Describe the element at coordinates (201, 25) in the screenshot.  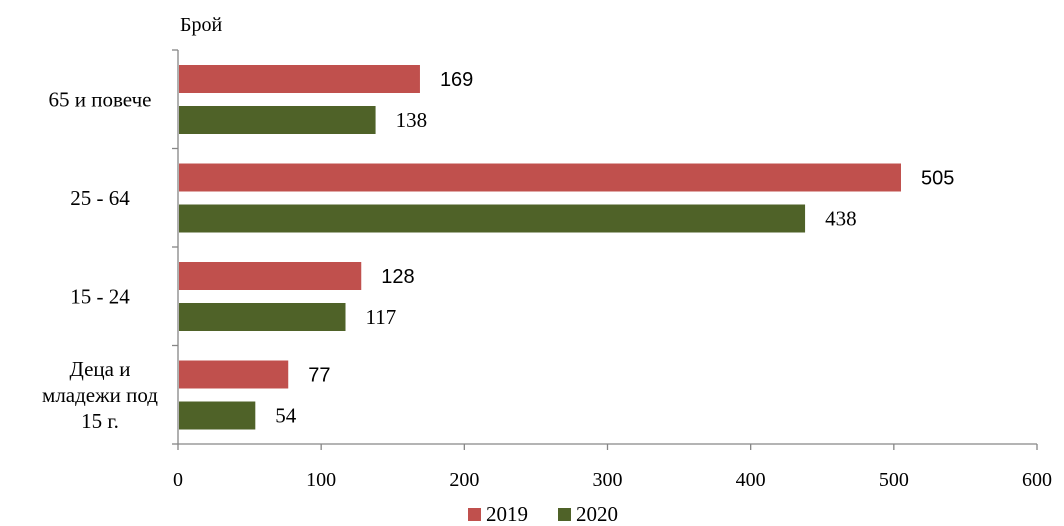
I see `y-axis-title: Брой` at that location.